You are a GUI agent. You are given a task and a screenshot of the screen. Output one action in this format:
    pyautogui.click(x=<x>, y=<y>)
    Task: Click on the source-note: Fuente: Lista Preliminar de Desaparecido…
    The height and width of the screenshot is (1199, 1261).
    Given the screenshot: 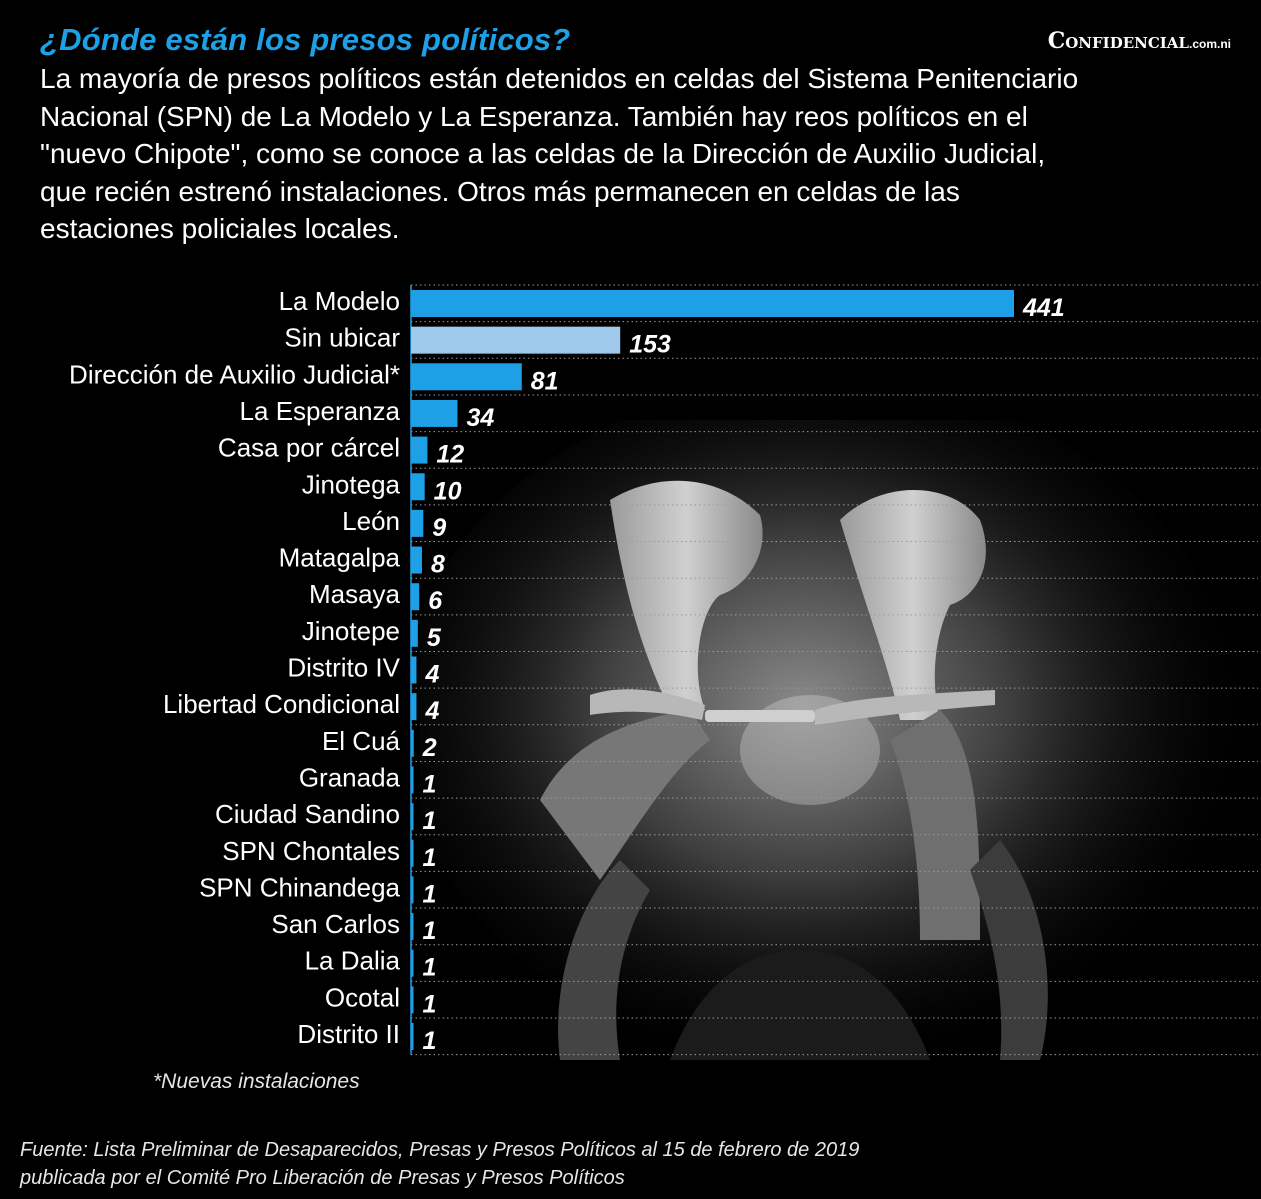 What is the action you would take?
    pyautogui.click(x=620, y=1164)
    